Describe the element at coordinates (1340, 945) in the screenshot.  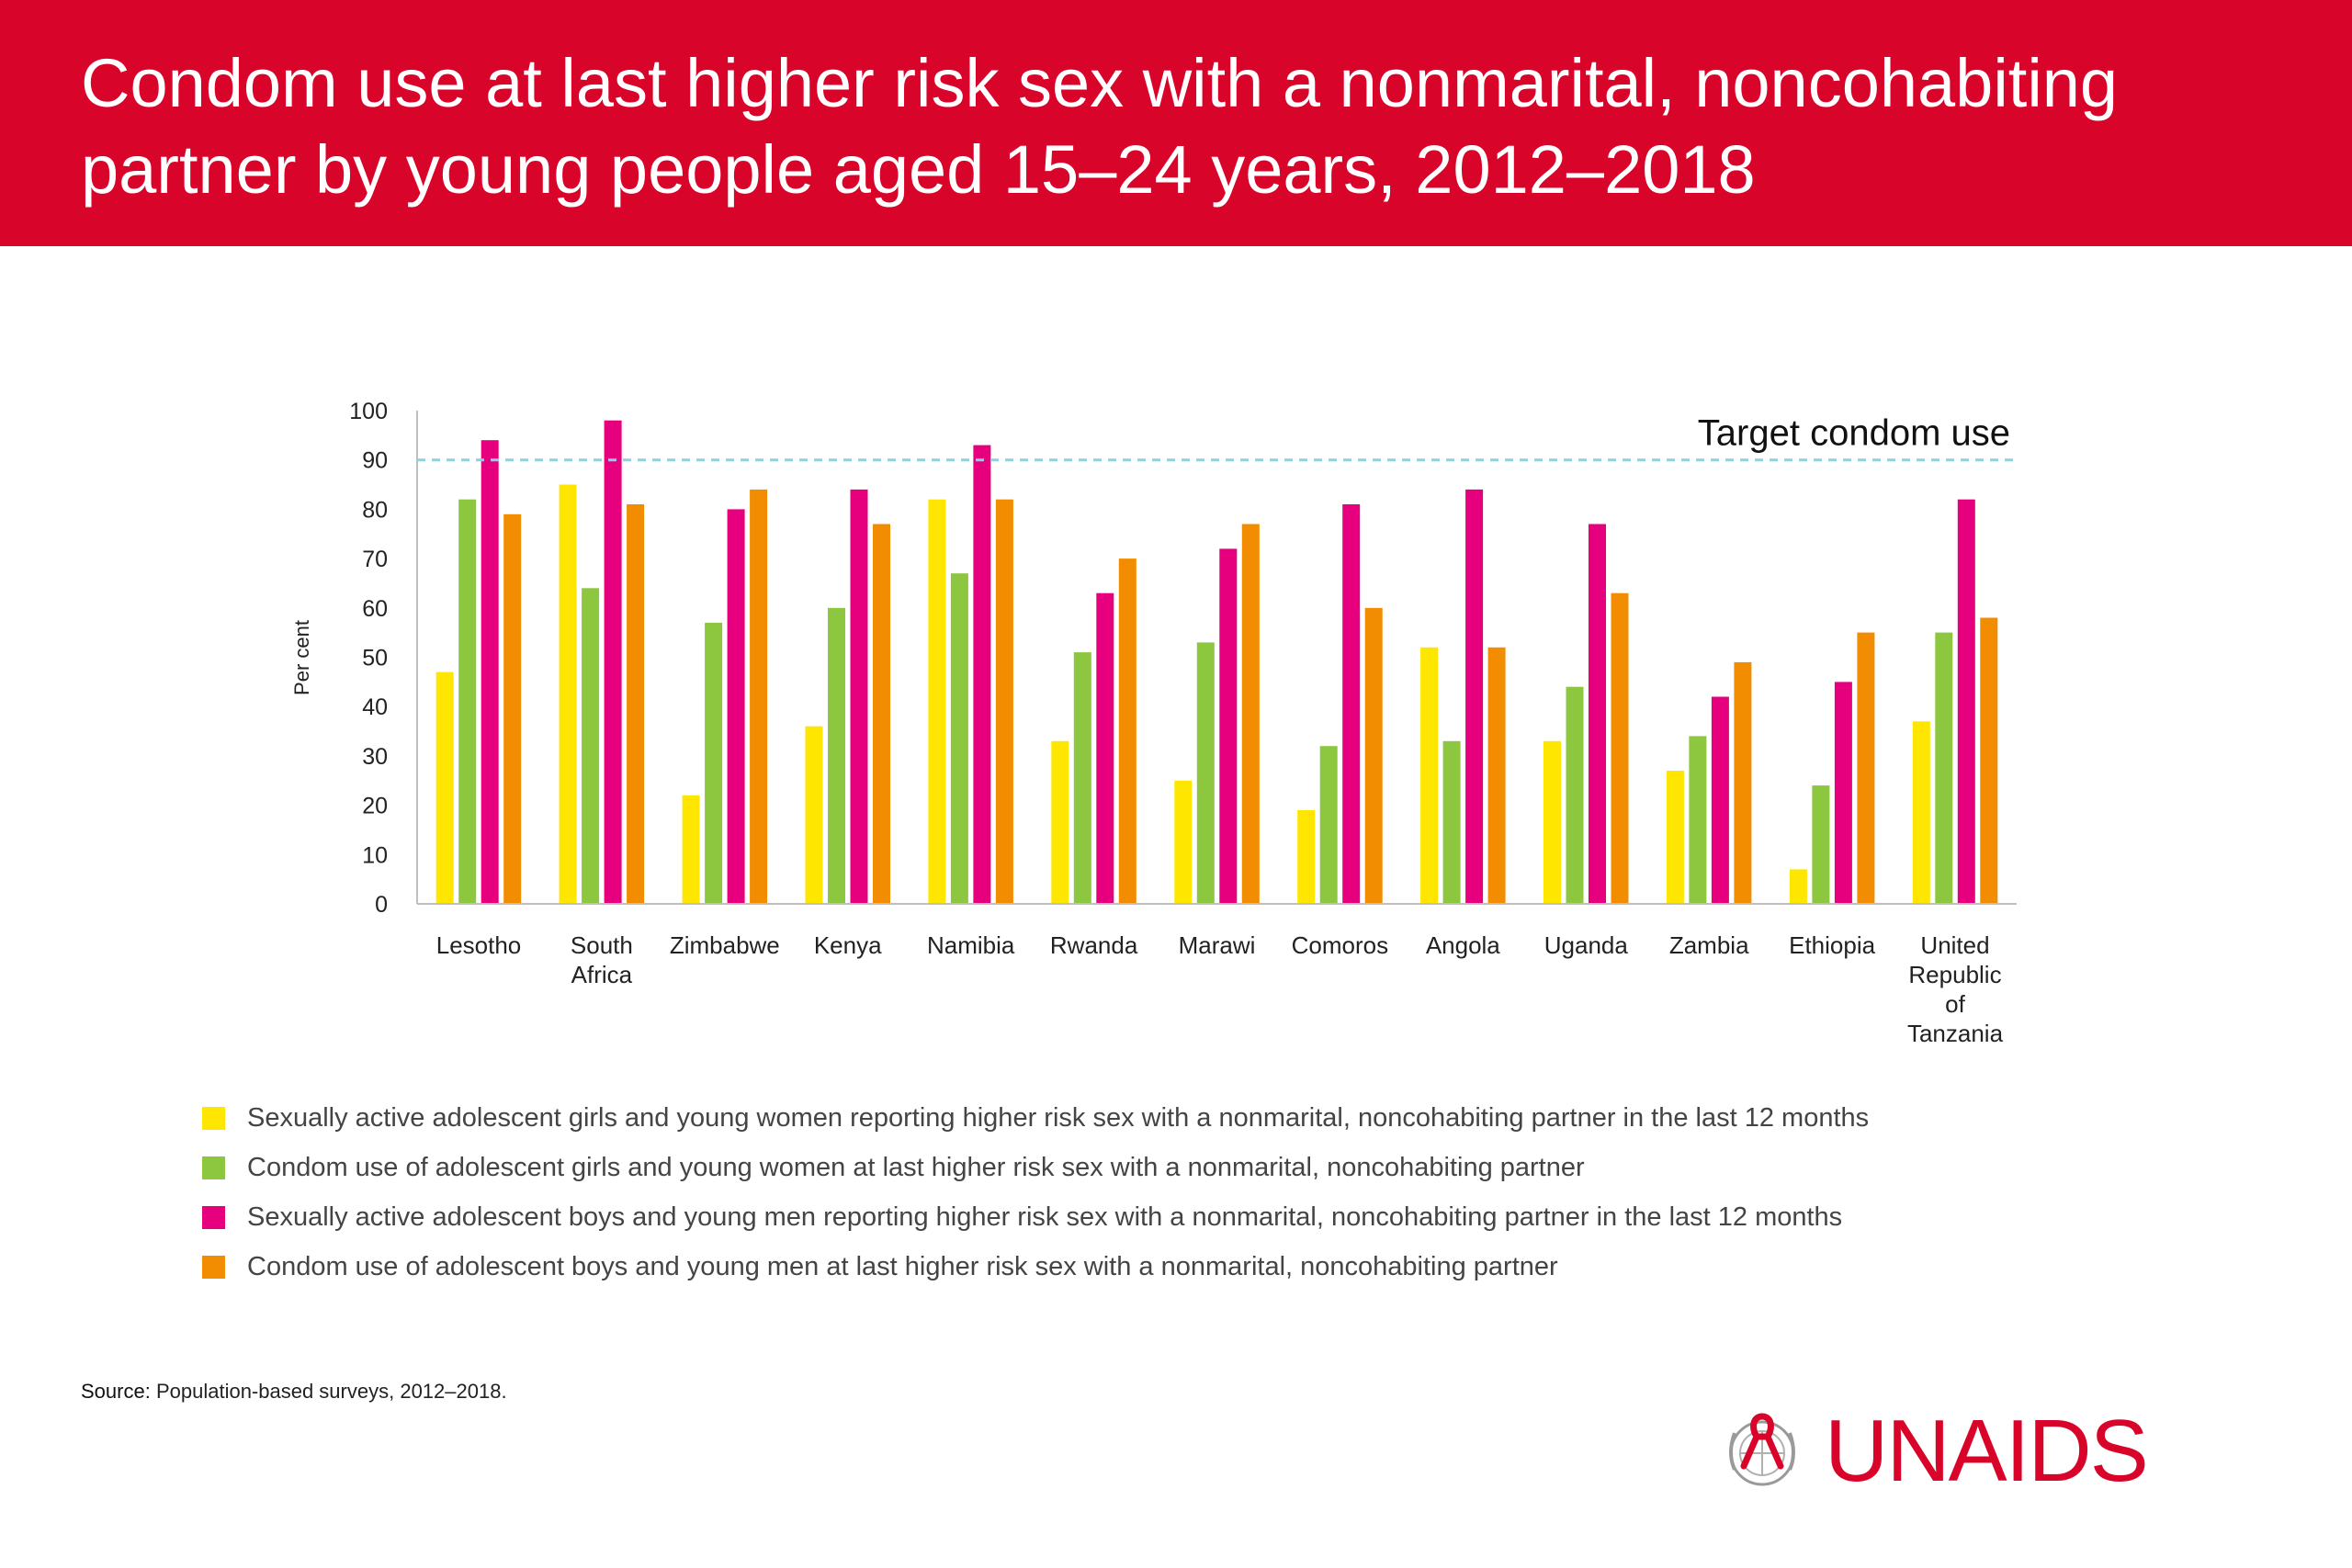
I see `x-category-label: Comoros` at that location.